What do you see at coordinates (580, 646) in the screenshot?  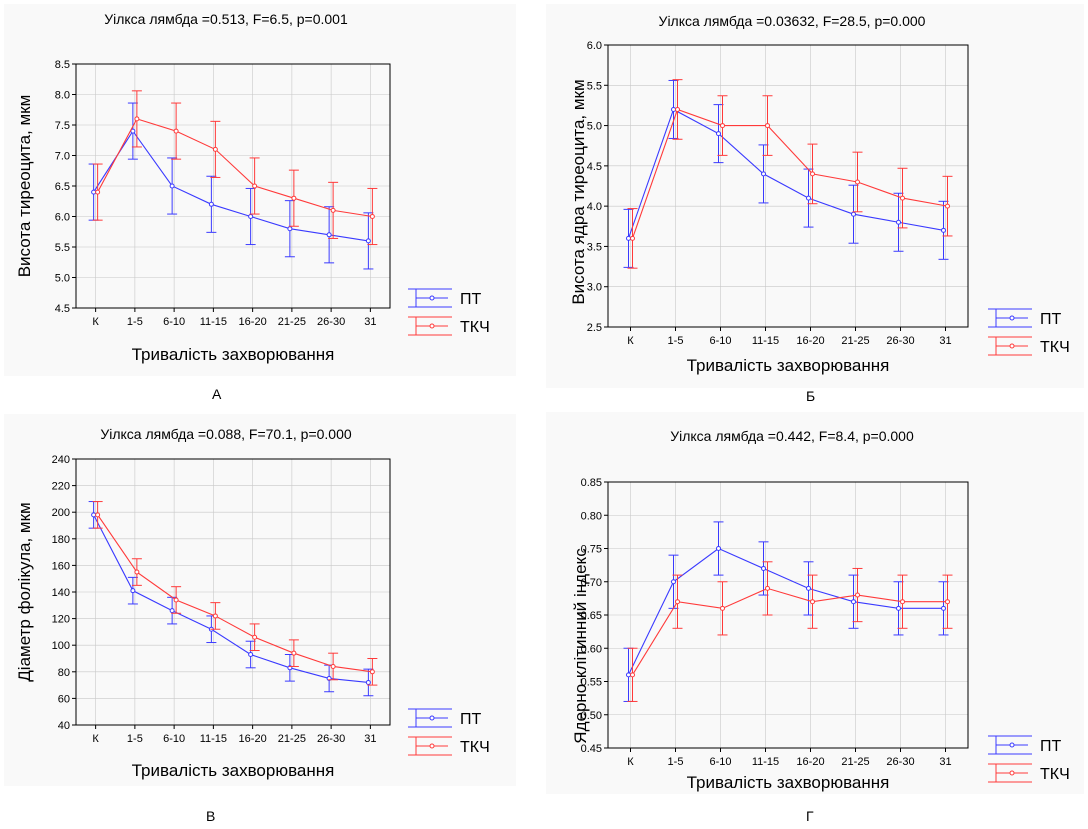 I see `y-axis-label-d: Ядерно-клітинний індекс` at bounding box center [580, 646].